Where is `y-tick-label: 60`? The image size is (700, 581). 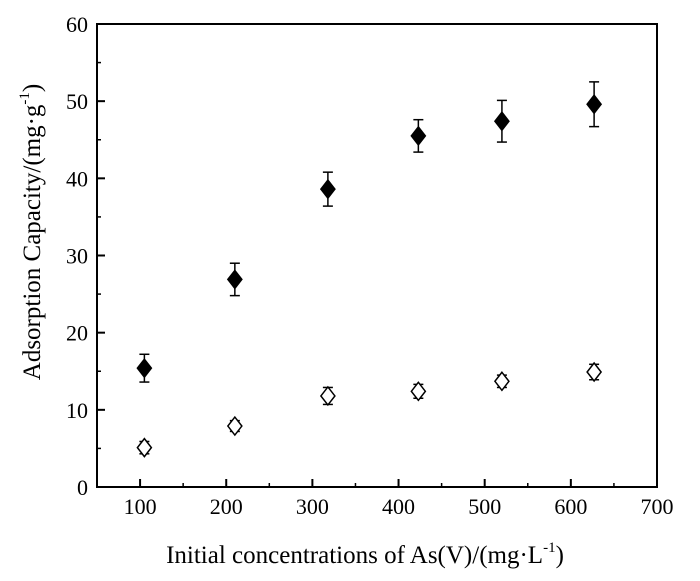
y-tick-label: 60 is located at coordinates (77, 24).